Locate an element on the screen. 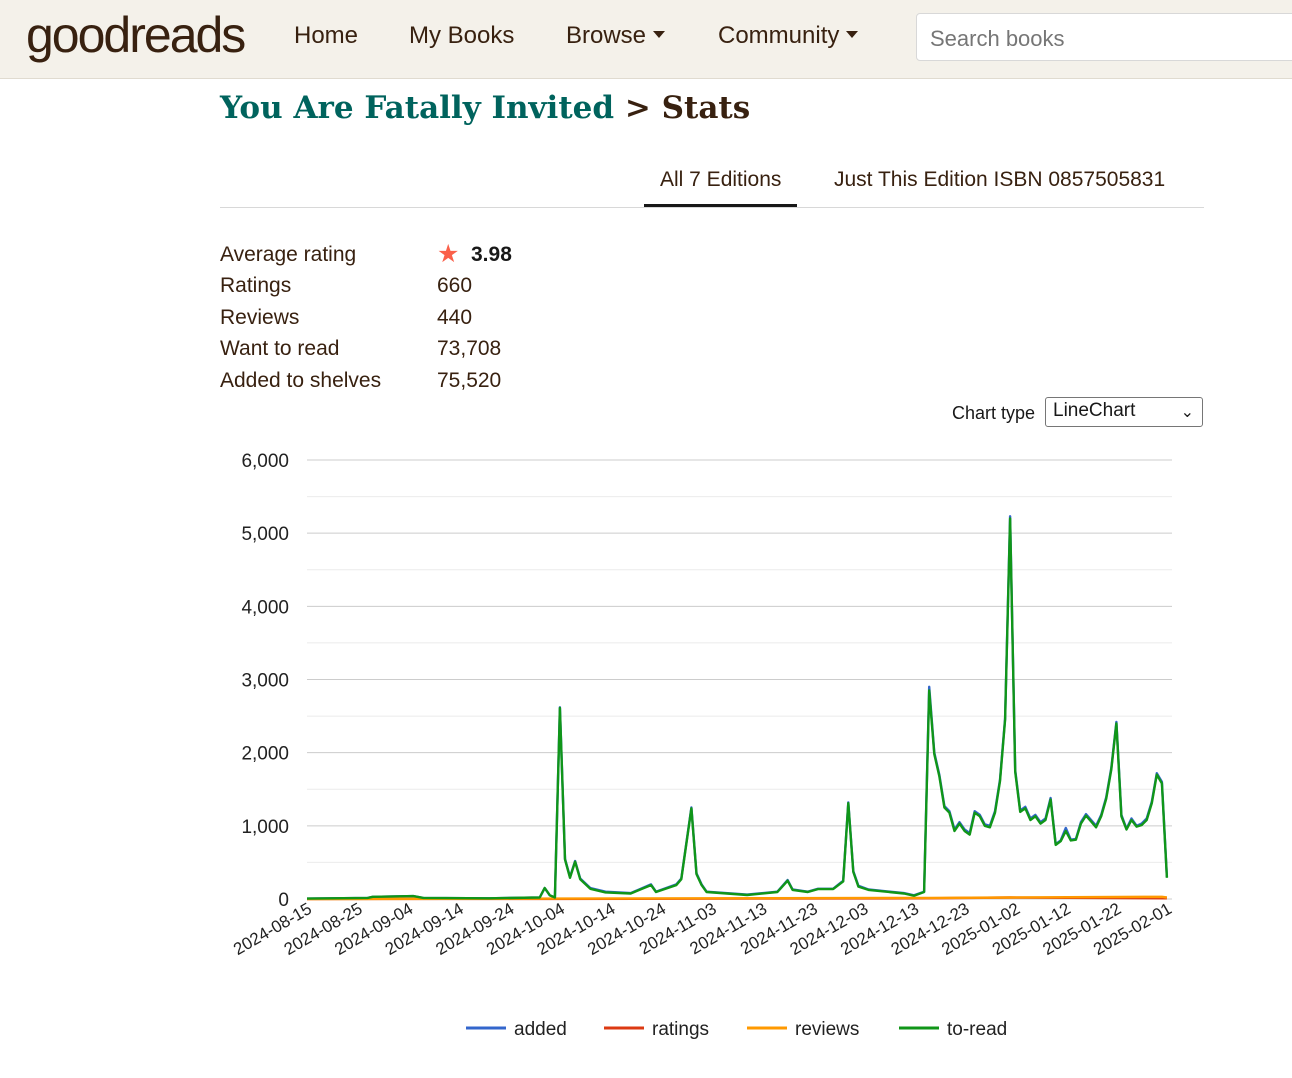 The width and height of the screenshot is (1292, 1078). stat-value: 73,708 is located at coordinates (469, 348).